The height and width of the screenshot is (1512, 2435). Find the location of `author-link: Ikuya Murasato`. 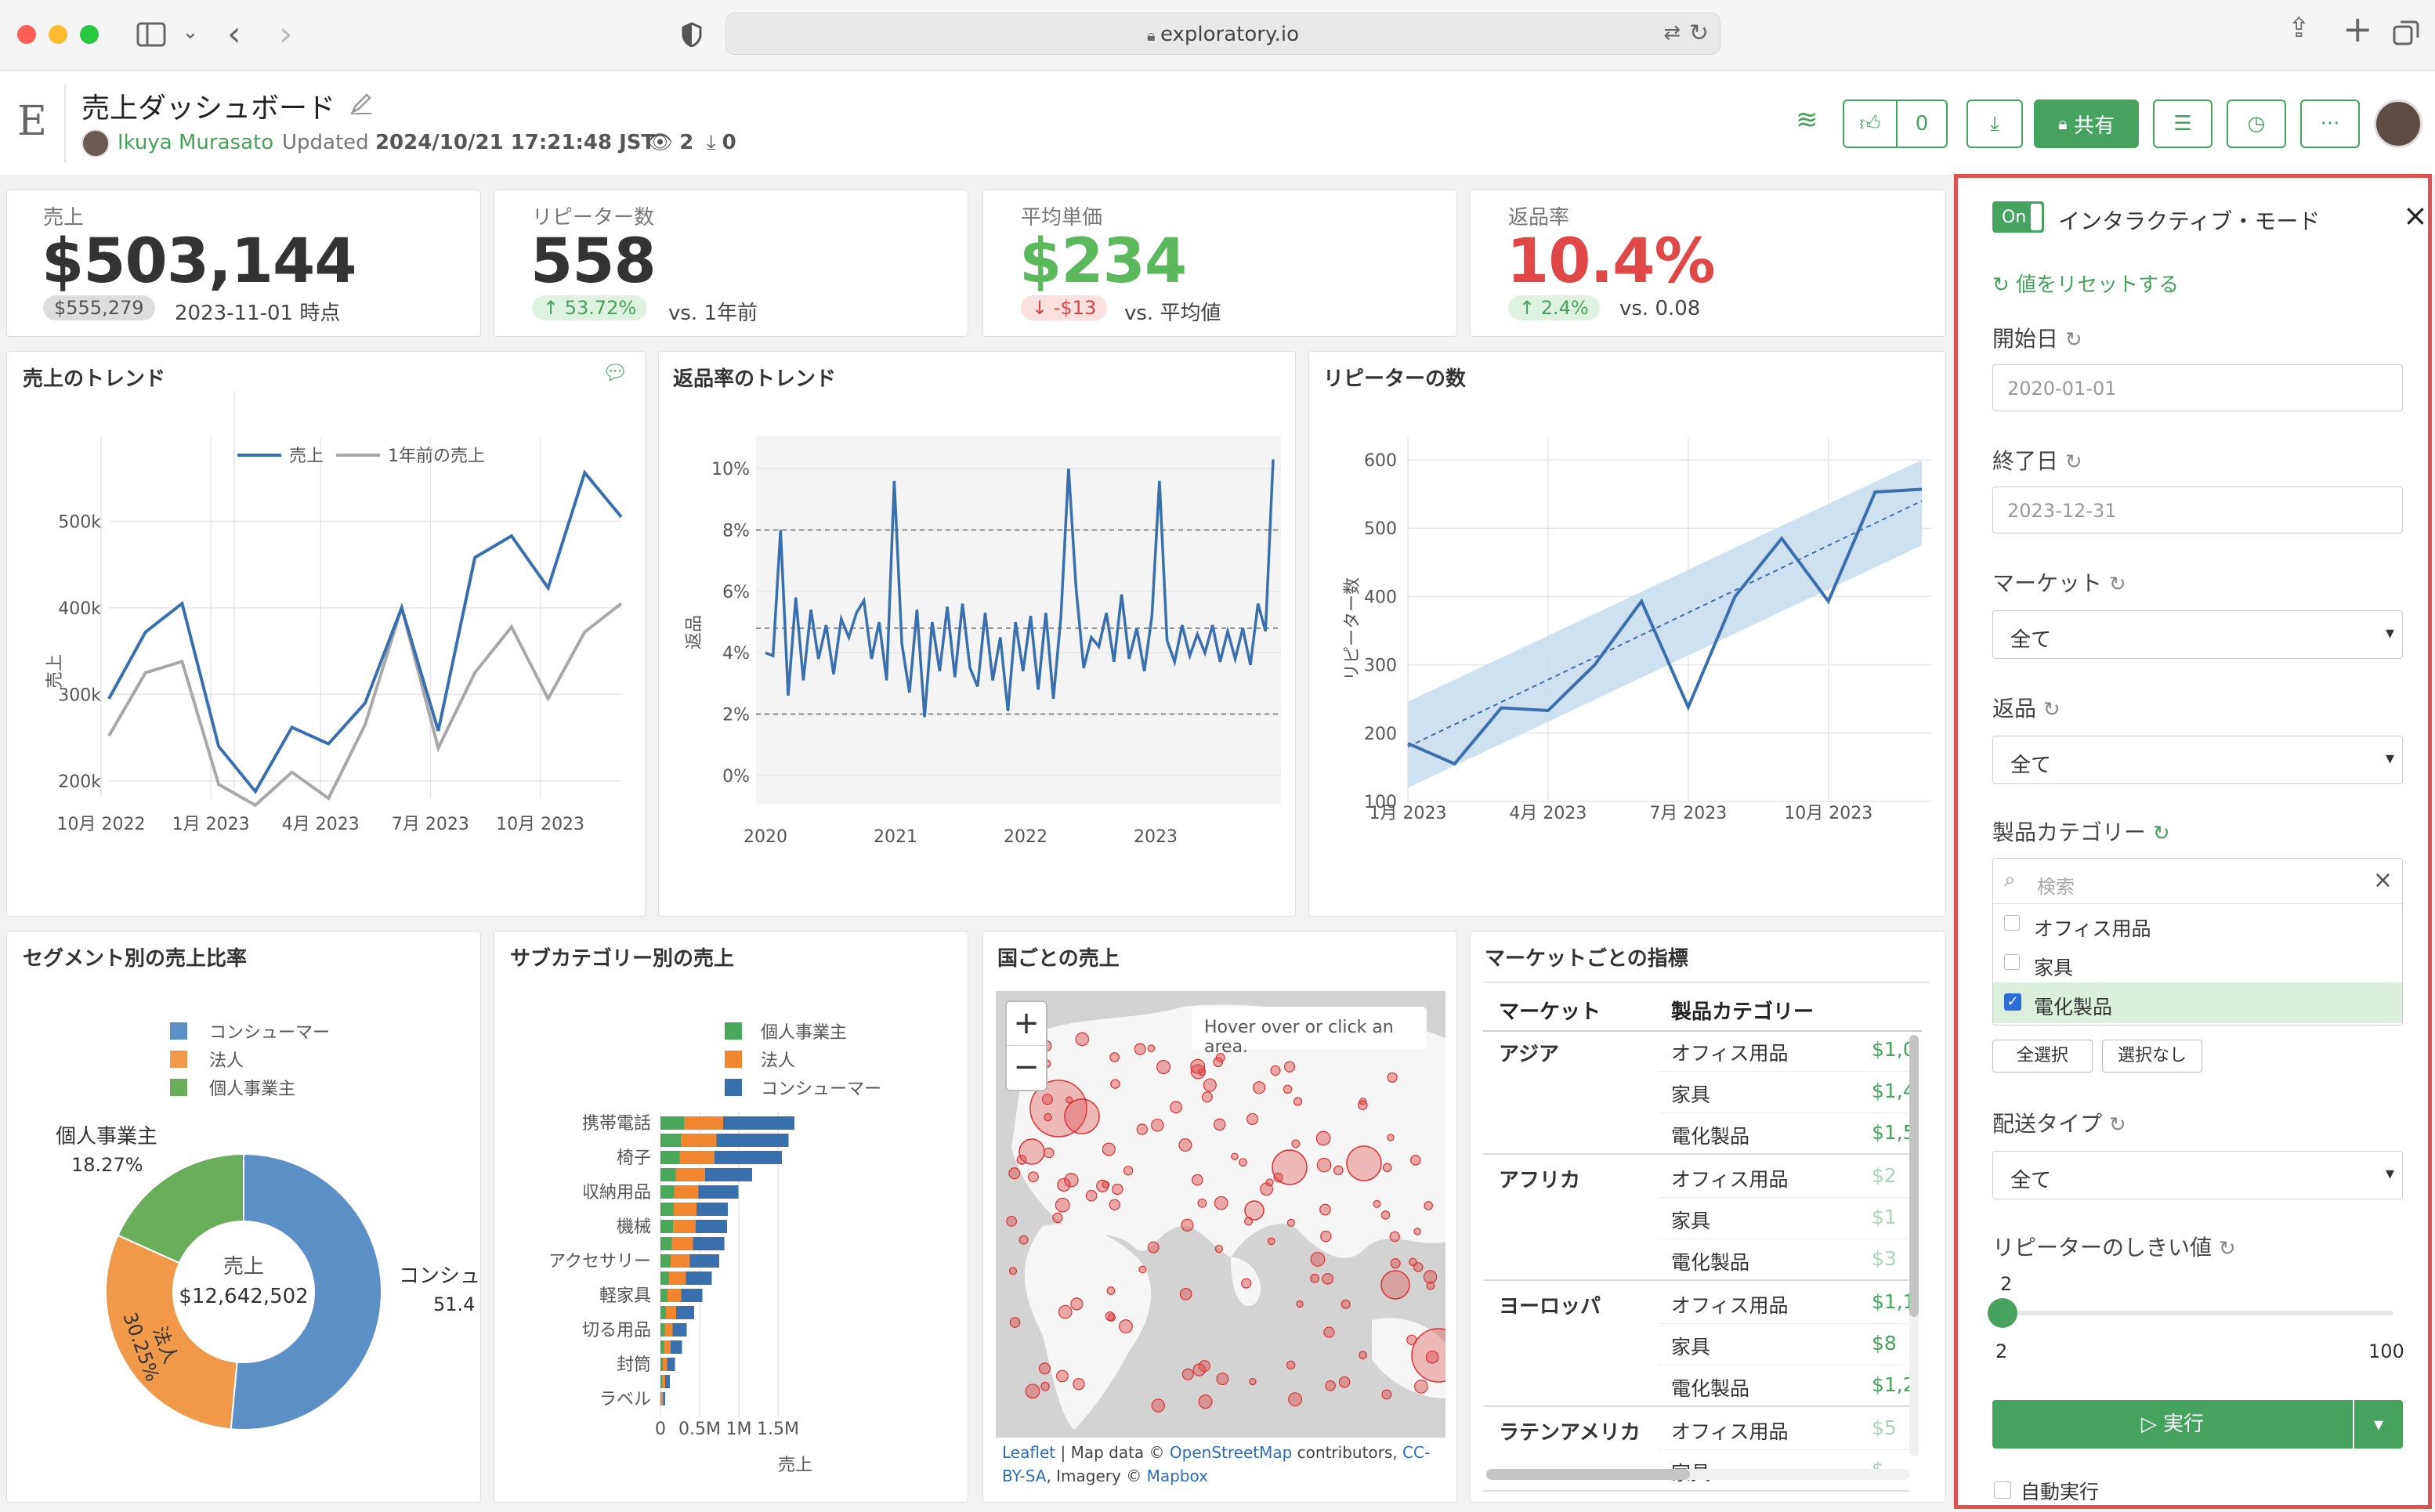

author-link: Ikuya Murasato is located at coordinates (196, 142).